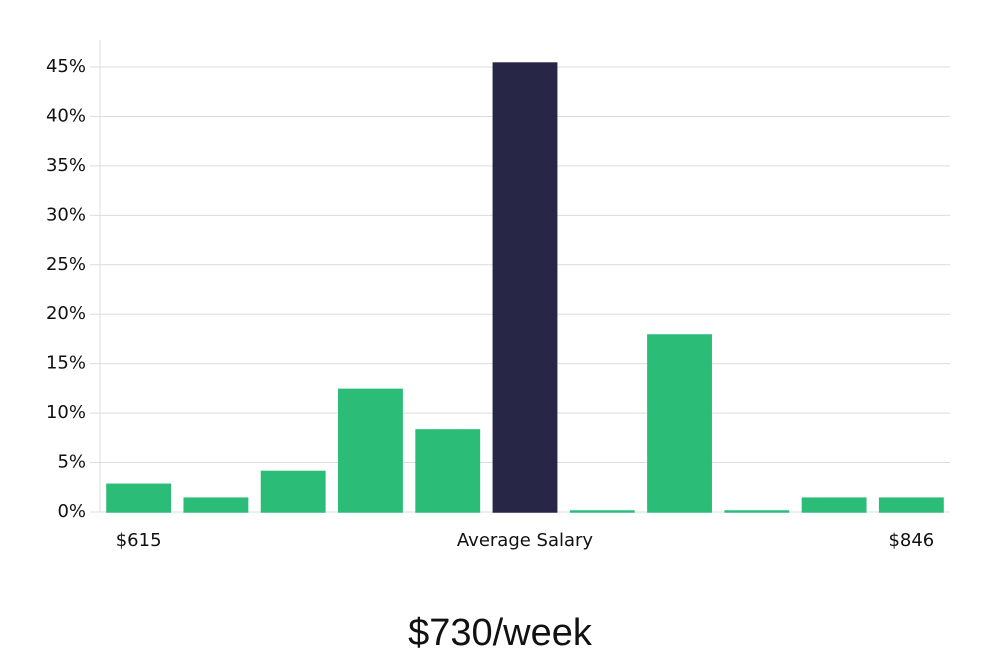 This screenshot has width=1000, height=660. I want to click on y-tick-label: 5%, so click(71, 462).